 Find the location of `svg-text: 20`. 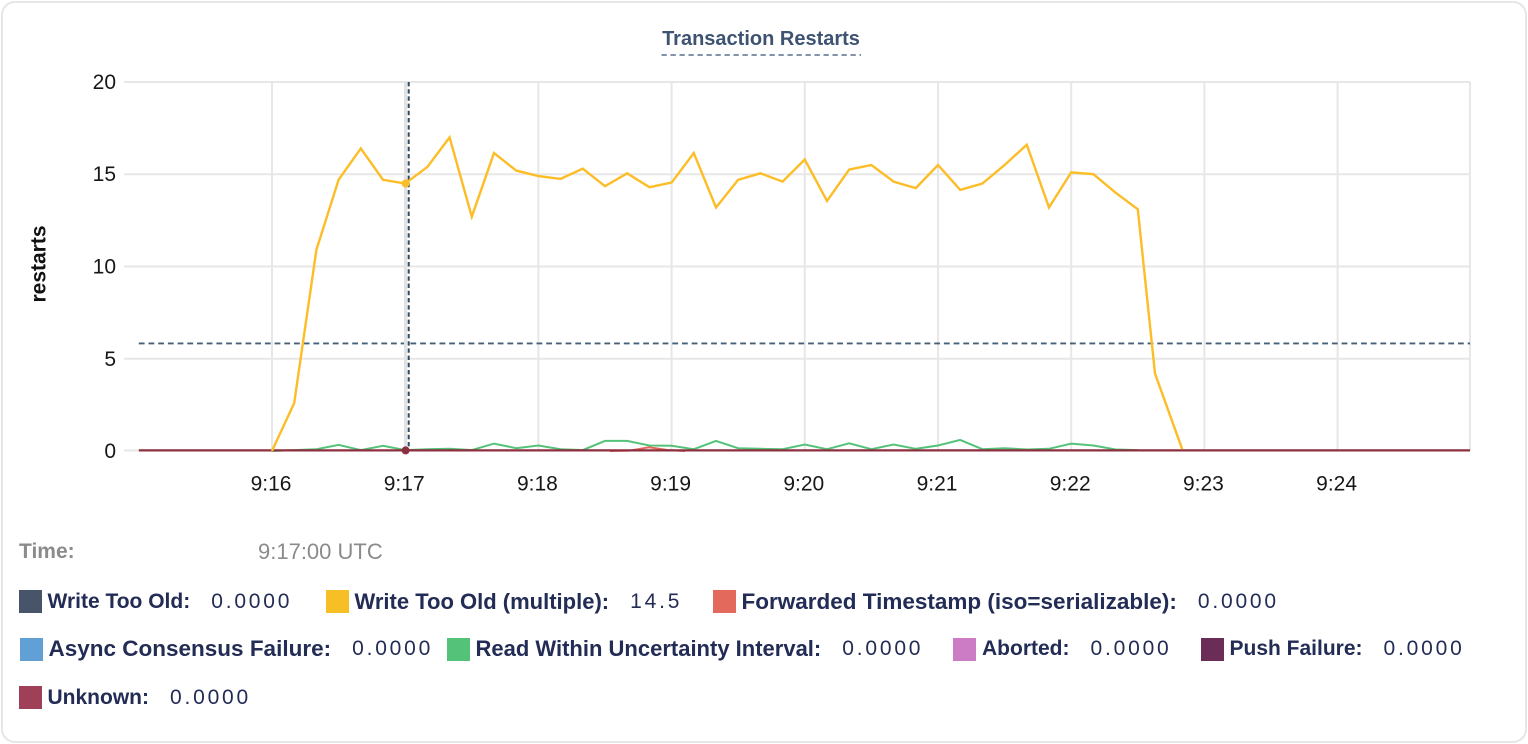

svg-text: 20 is located at coordinates (104, 82).